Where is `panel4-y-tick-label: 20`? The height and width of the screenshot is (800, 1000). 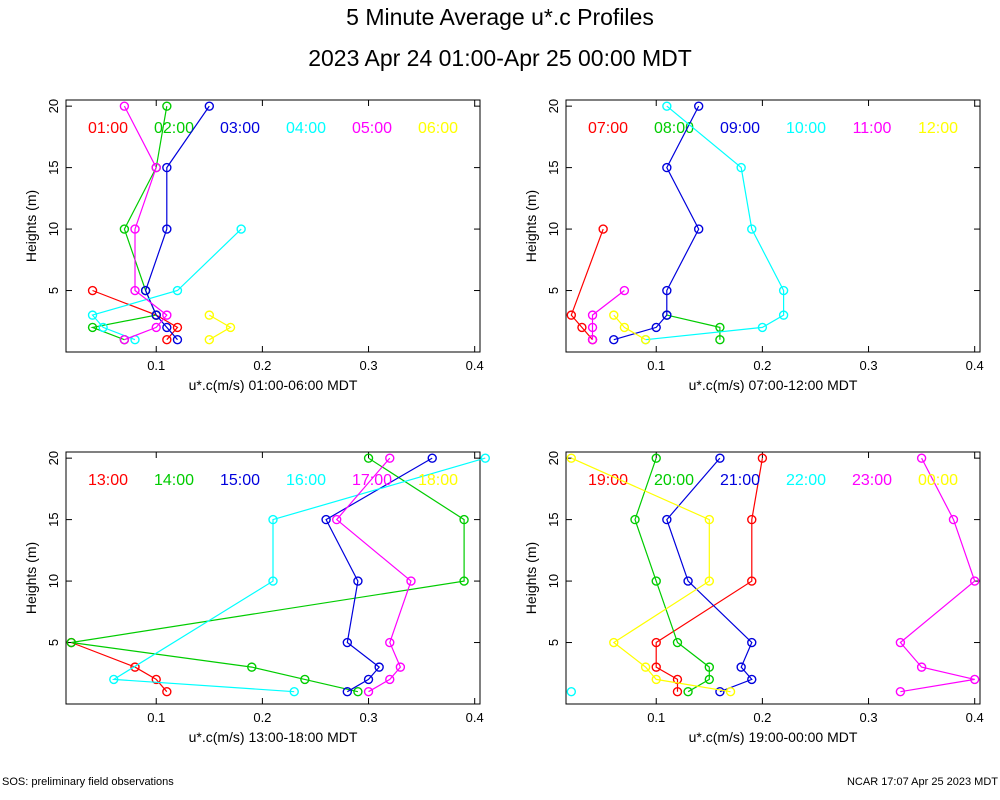
panel4-y-tick-label: 20 is located at coordinates (553, 458).